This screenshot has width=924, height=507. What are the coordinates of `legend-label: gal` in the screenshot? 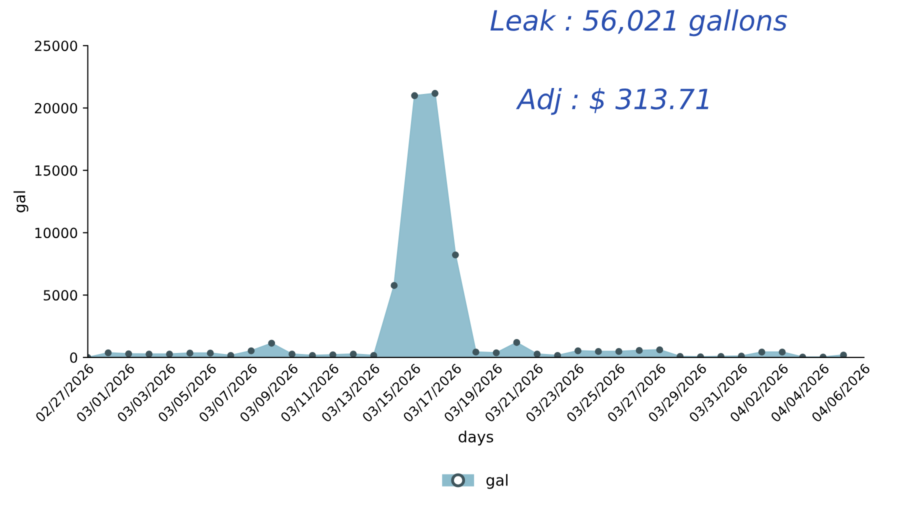 It's located at (497, 481).